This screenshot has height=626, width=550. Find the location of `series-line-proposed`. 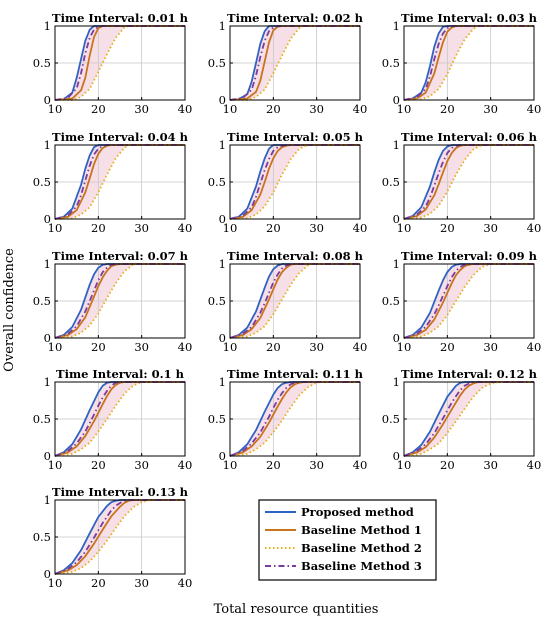

series-line-proposed is located at coordinates (294, 301).